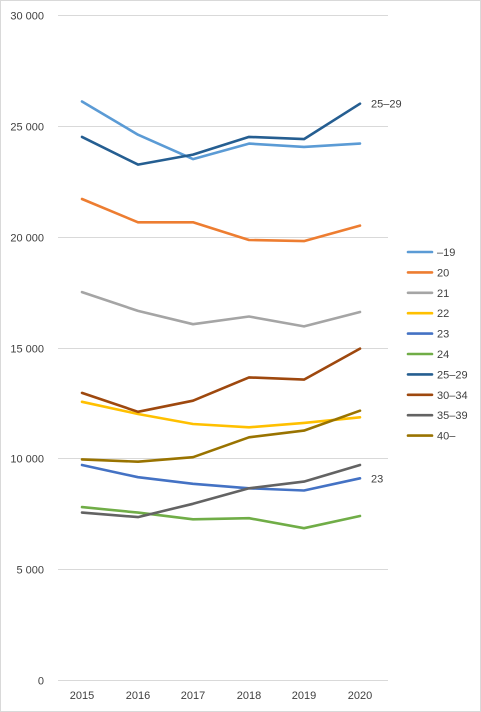  What do you see at coordinates (82, 696) in the screenshot?
I see `x-tick-label: 2015` at bounding box center [82, 696].